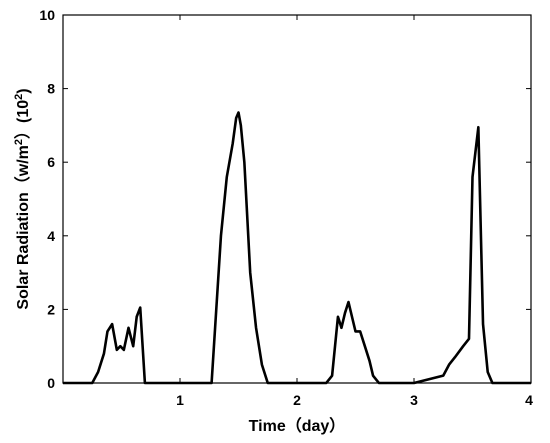 Image resolution: width=550 pixels, height=443 pixels. I want to click on y-tick-label: 2, so click(51, 309).